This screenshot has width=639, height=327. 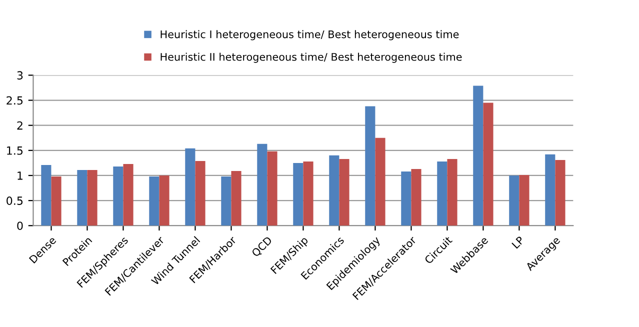 What do you see at coordinates (14, 100) in the screenshot?
I see `y-tick-label: 2.5` at bounding box center [14, 100].